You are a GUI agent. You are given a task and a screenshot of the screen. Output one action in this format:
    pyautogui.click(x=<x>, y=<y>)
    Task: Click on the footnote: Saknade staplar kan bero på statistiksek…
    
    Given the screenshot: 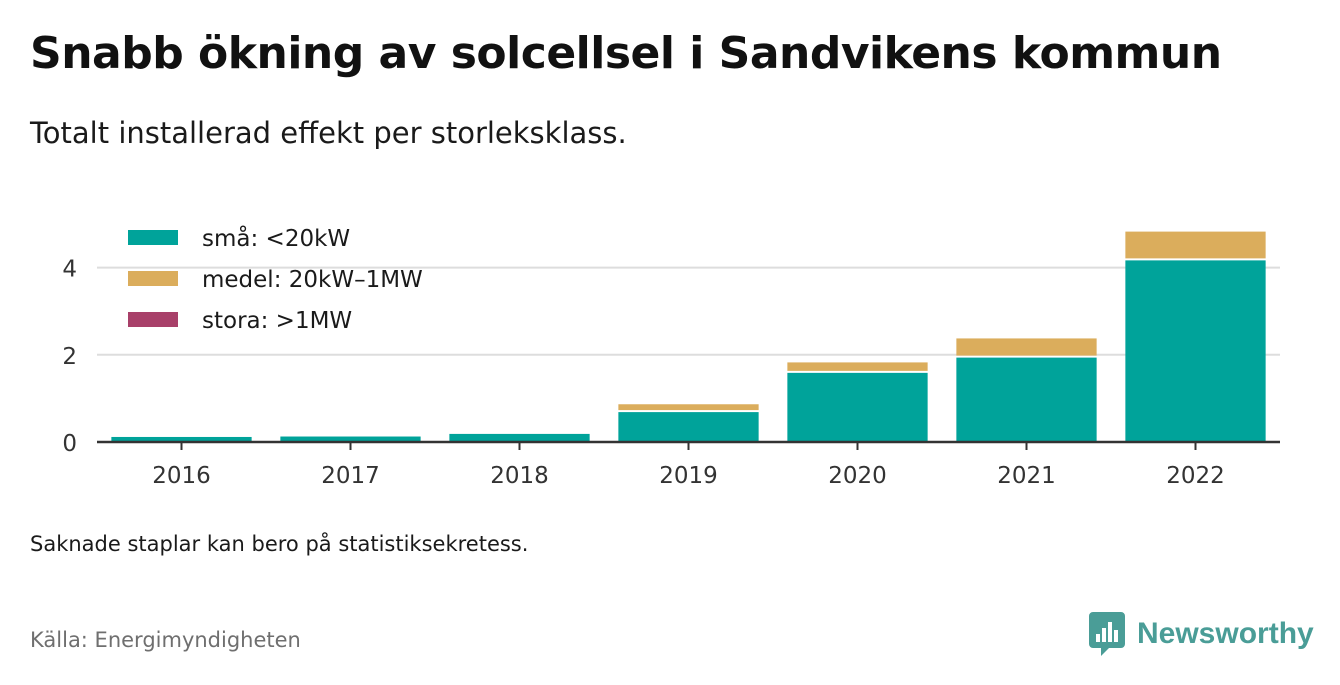 What is the action you would take?
    pyautogui.click(x=279, y=544)
    